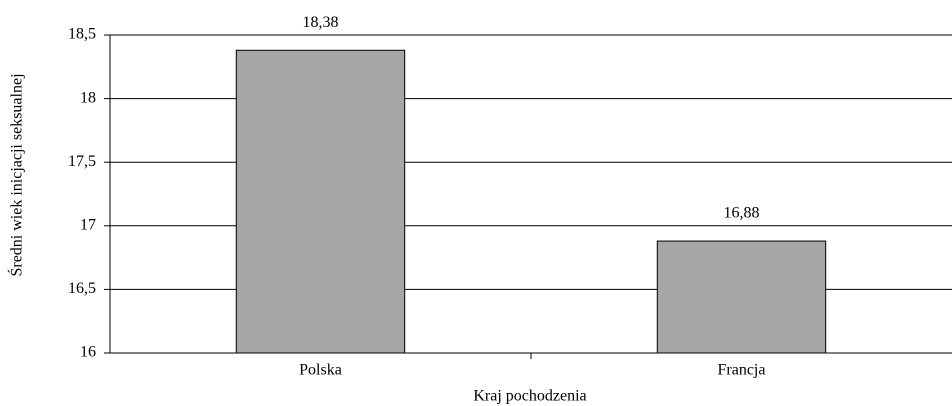 Image resolution: width=952 pixels, height=406 pixels. I want to click on y-tick-label: 18,5, so click(82, 34).